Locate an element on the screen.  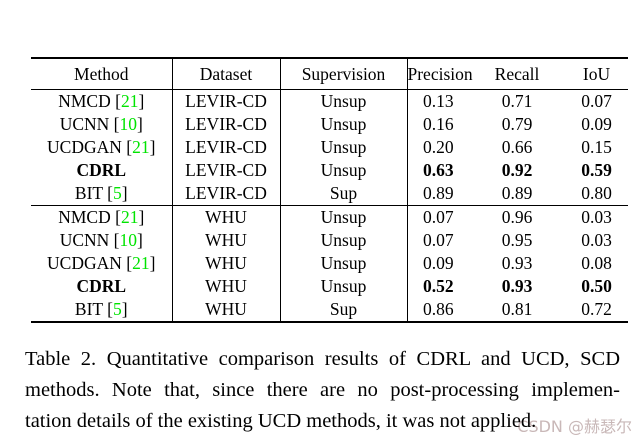
precision-cell: 0.20 is located at coordinates (438, 147).